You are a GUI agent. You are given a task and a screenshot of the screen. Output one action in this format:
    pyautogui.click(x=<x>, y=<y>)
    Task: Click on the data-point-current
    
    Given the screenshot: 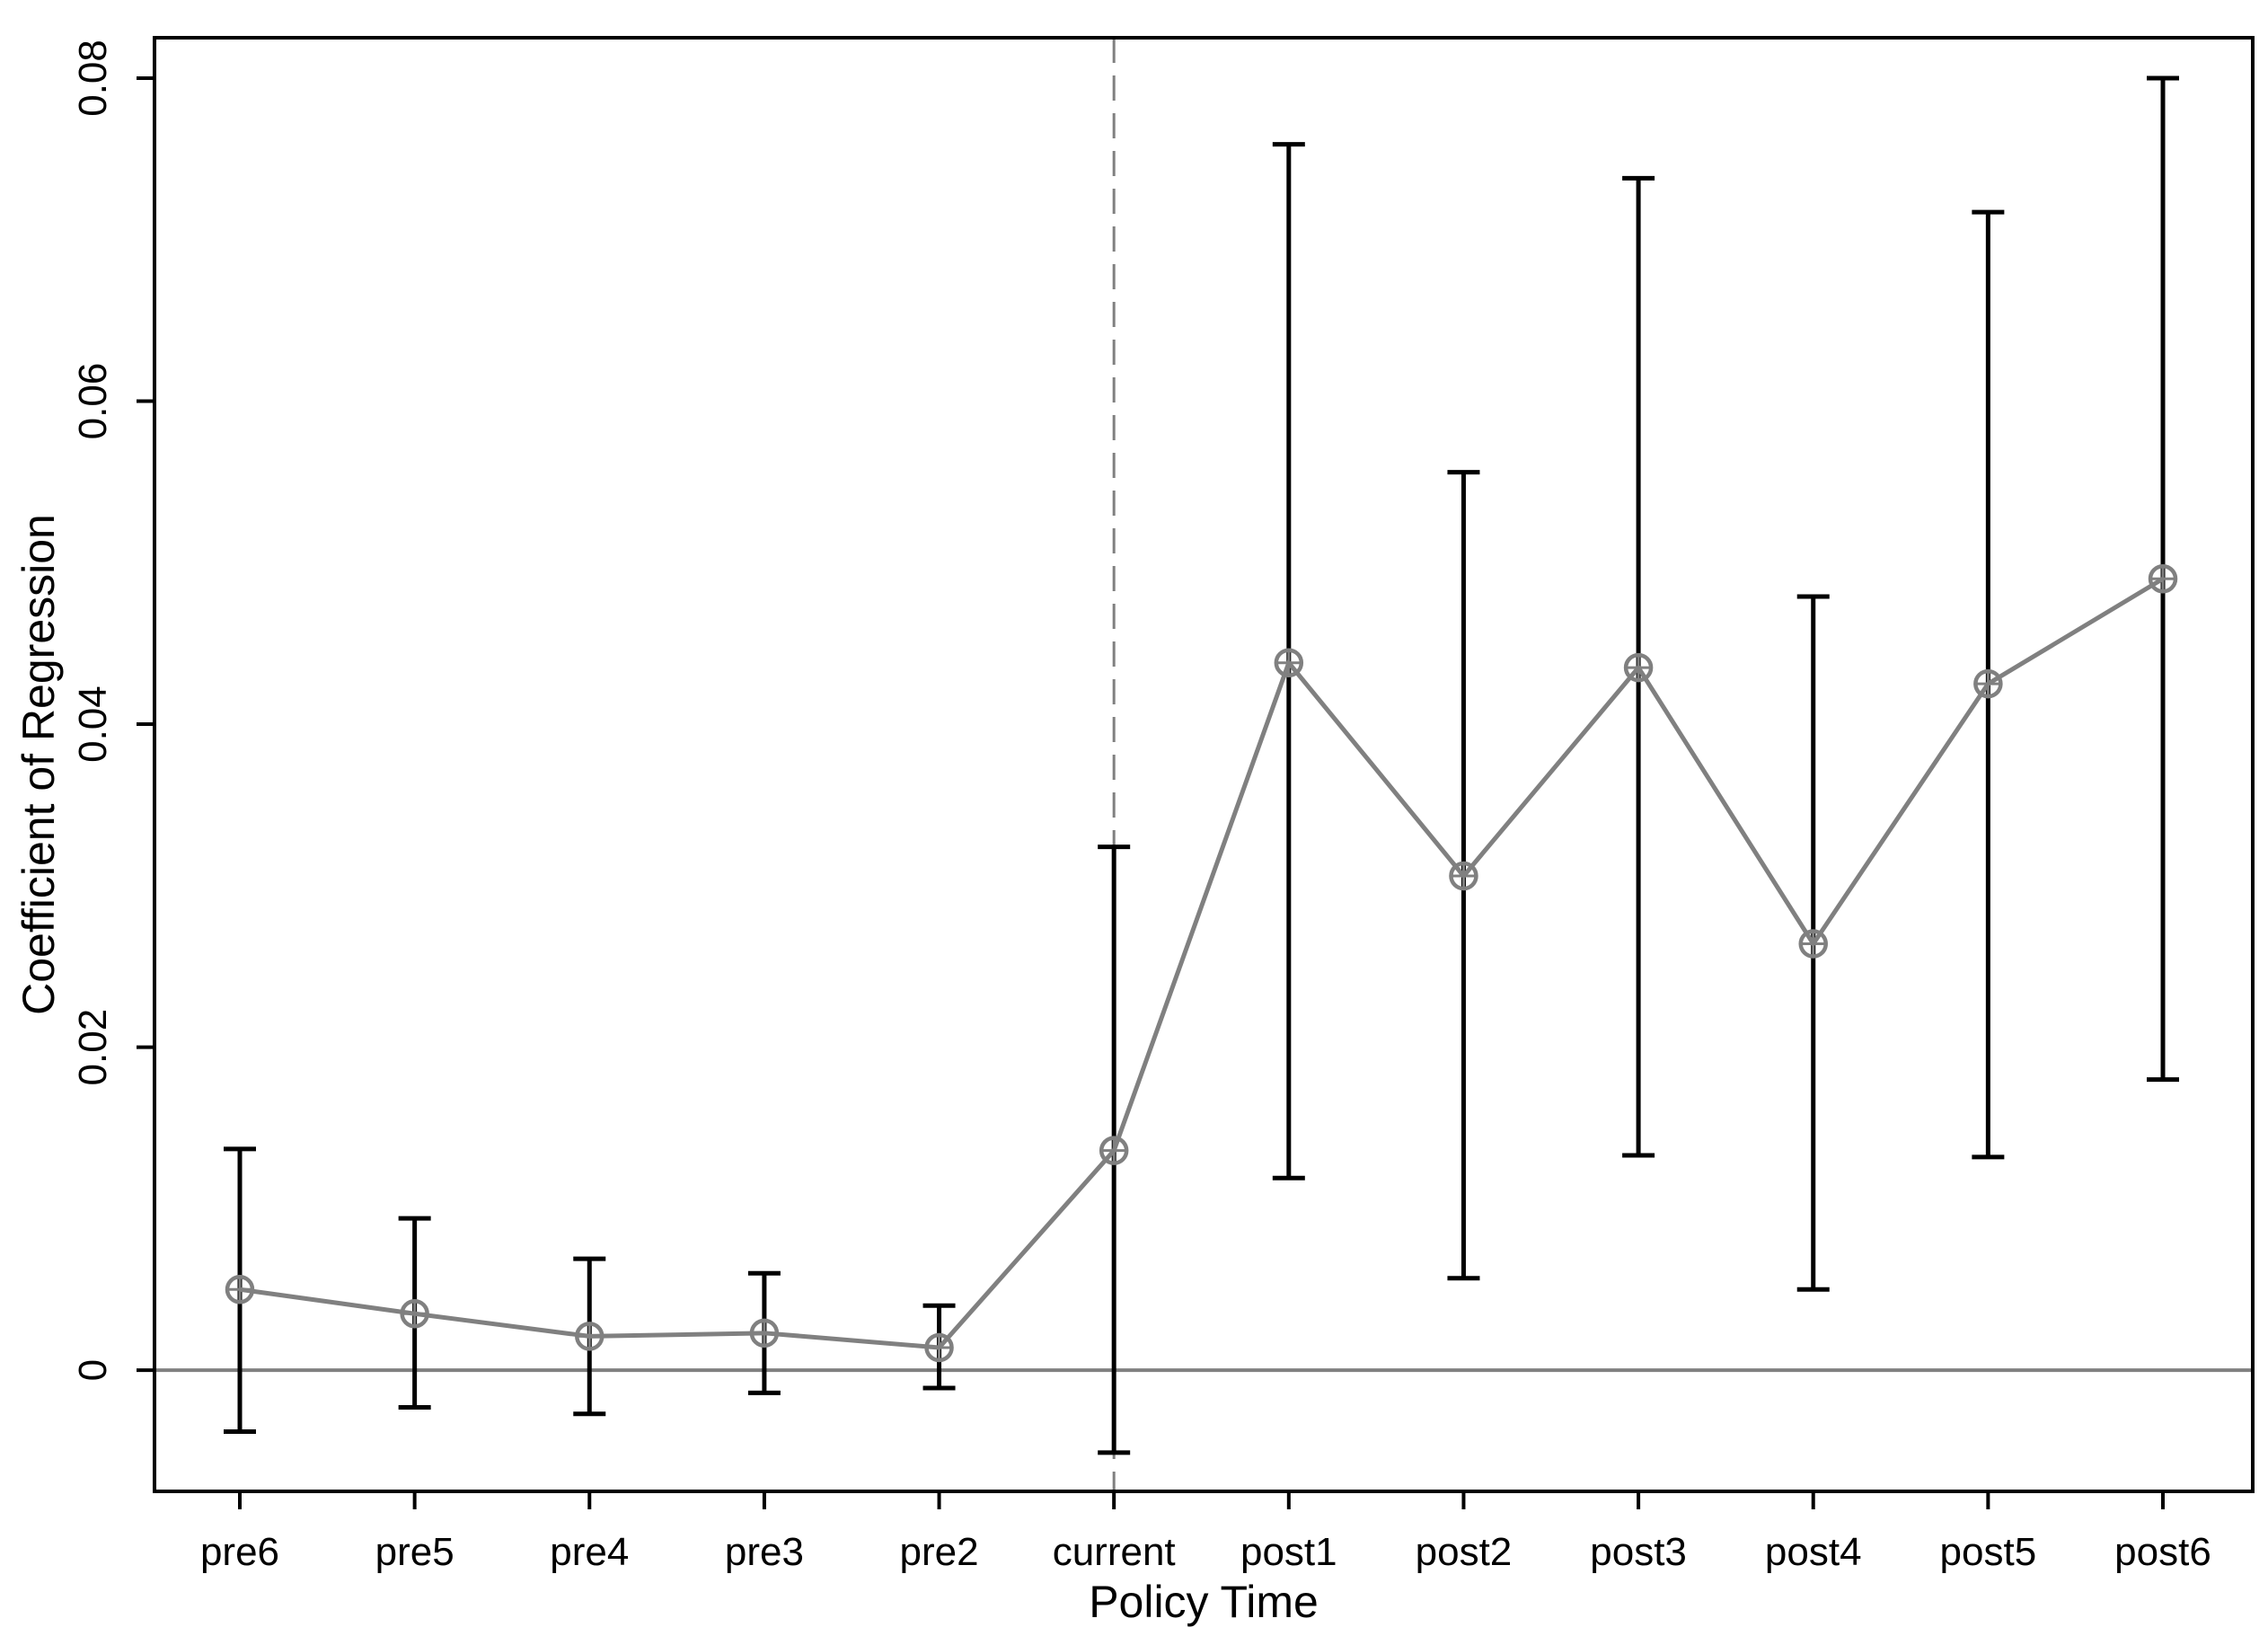 What is the action you would take?
    pyautogui.click(x=1114, y=1150)
    